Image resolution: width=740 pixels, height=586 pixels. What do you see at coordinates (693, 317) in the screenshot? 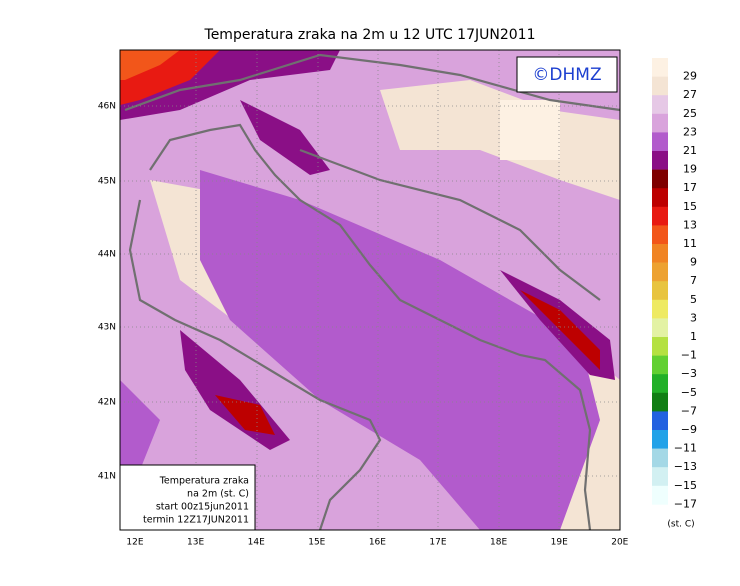
I see `legend-label: 3` at bounding box center [693, 317].